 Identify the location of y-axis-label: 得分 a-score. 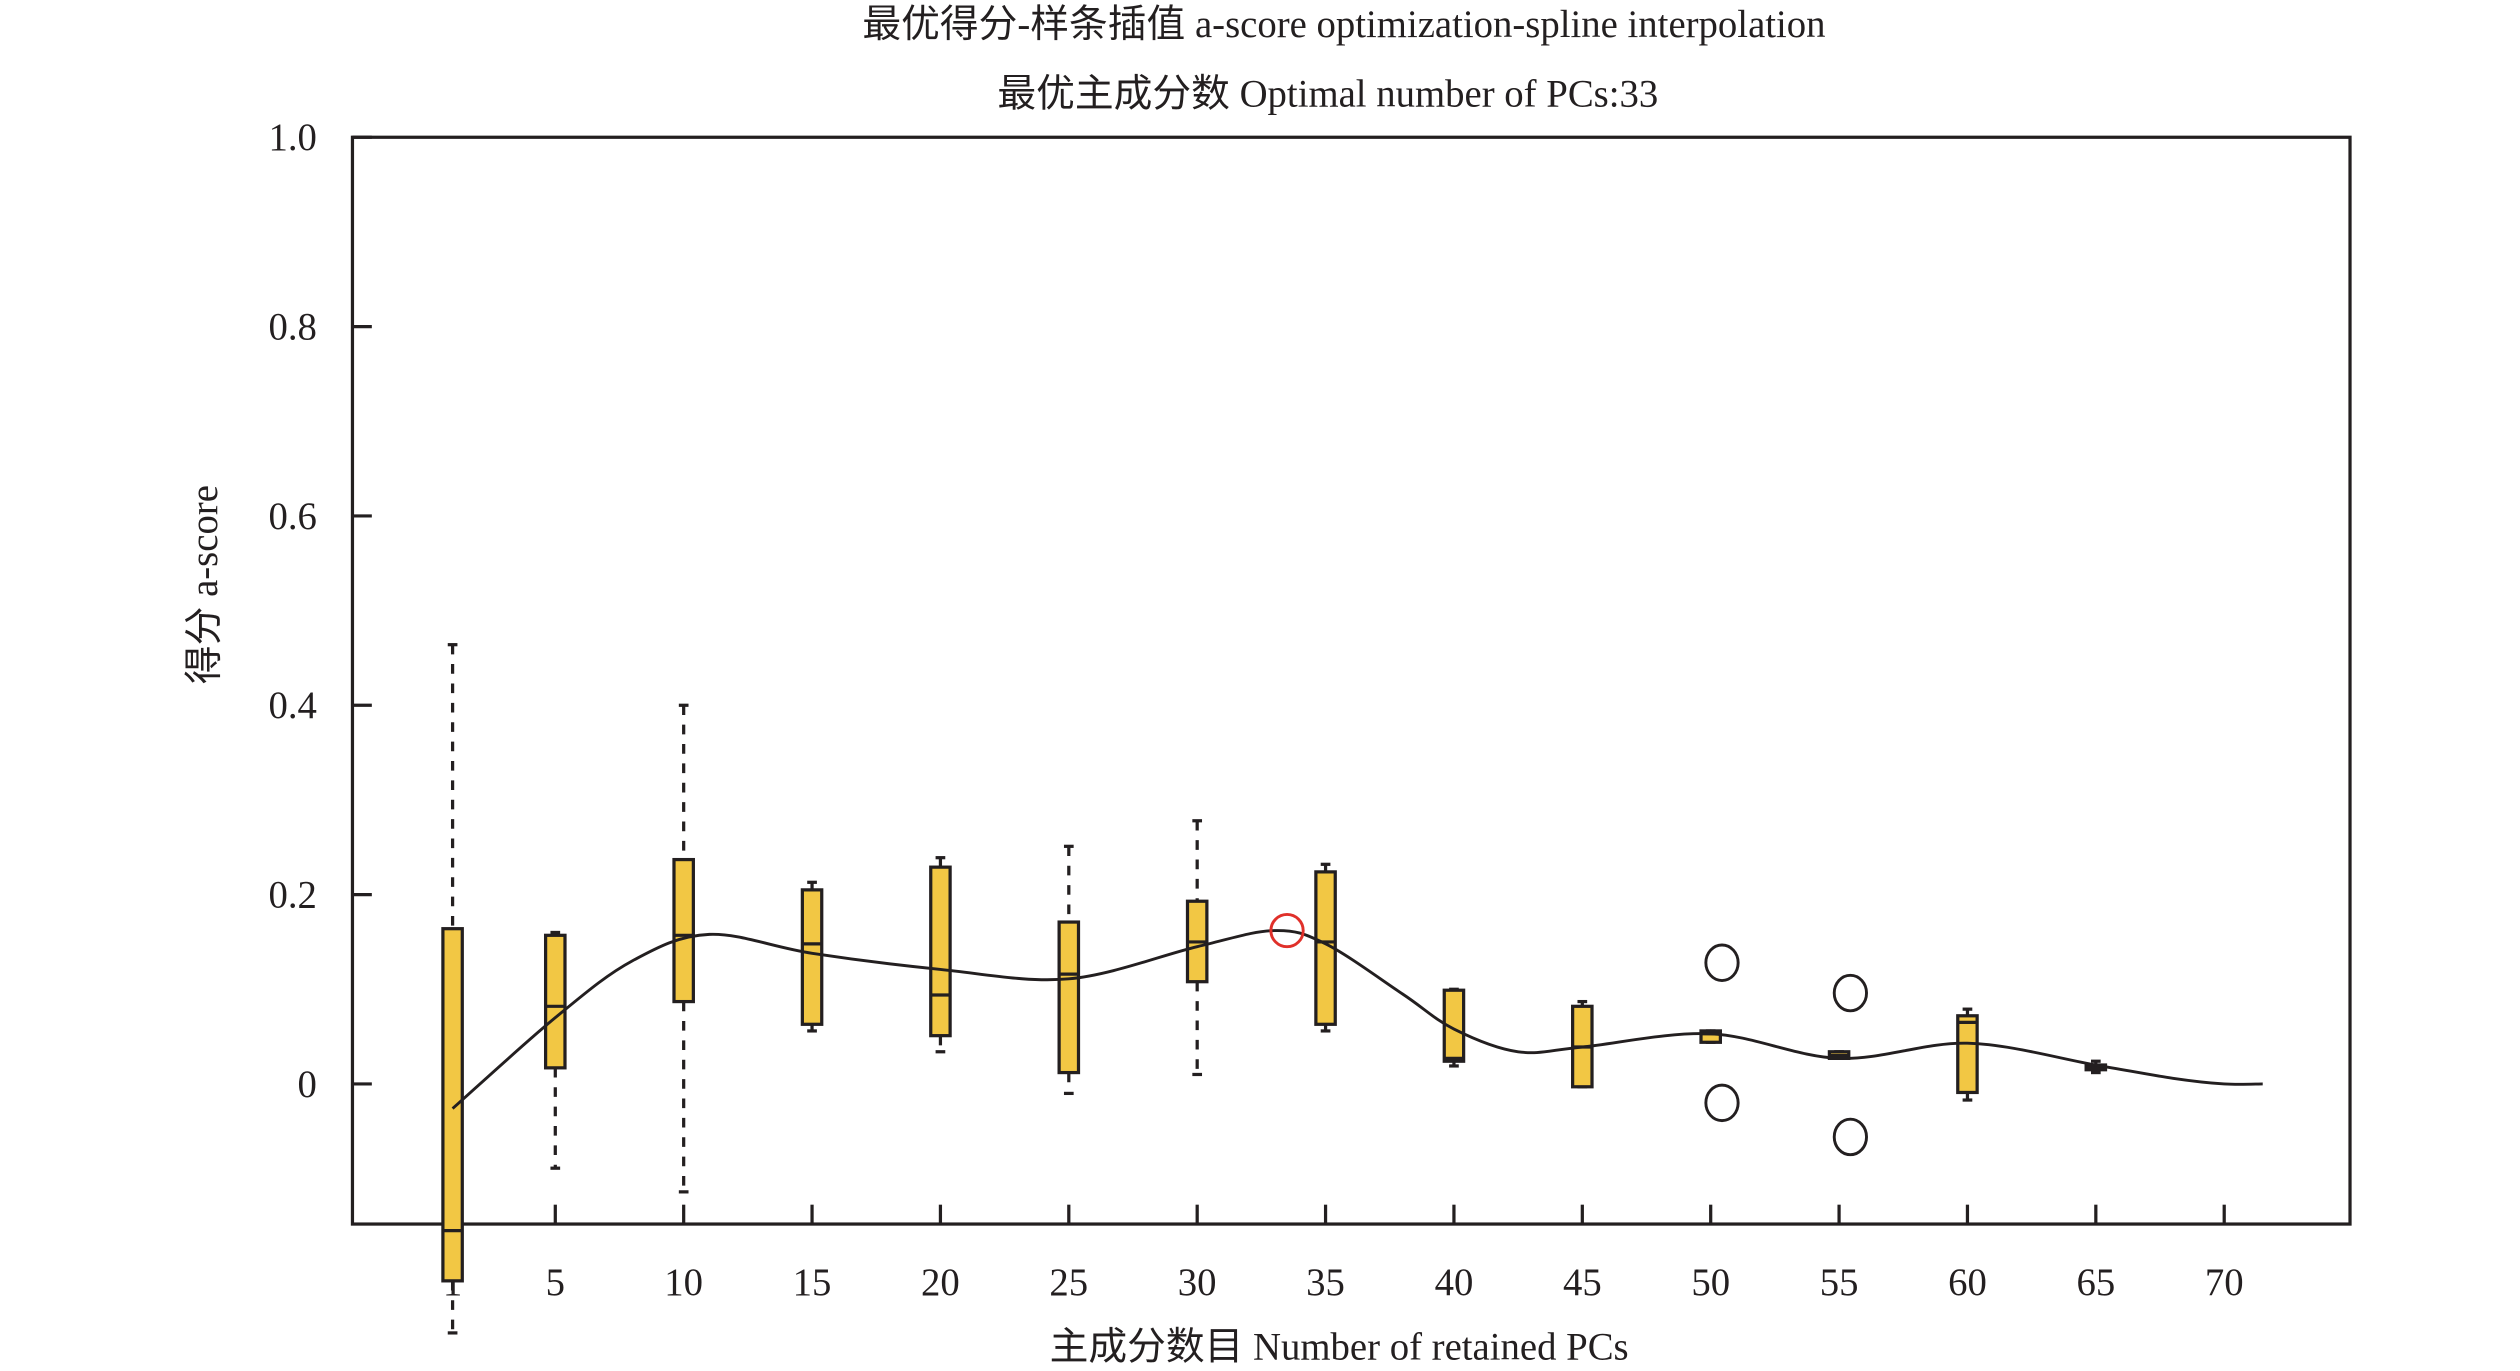
(204, 584).